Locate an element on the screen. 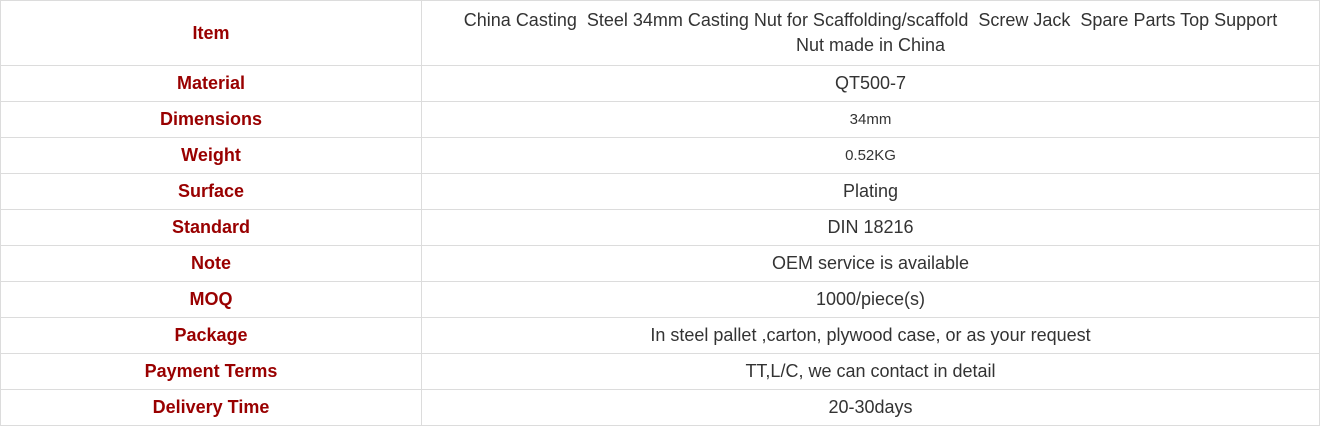  spec-row: Weight 0.52KG is located at coordinates (660, 155).